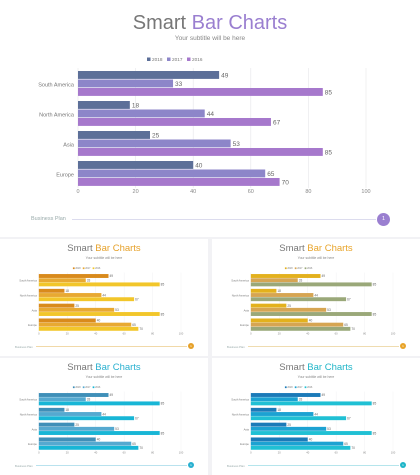  I want to click on bar-value-label: 25, so click(289, 425).